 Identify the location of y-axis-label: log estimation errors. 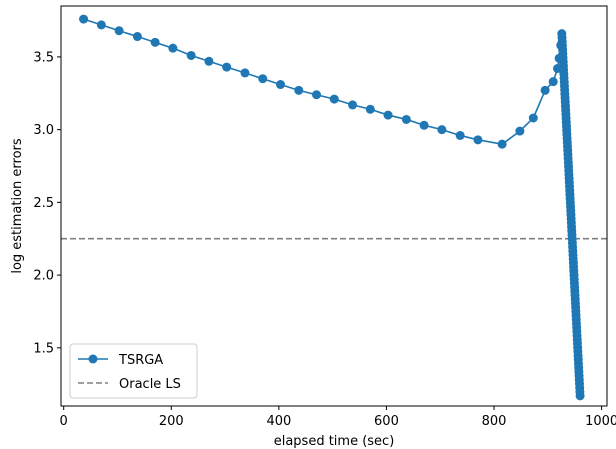
(17, 206).